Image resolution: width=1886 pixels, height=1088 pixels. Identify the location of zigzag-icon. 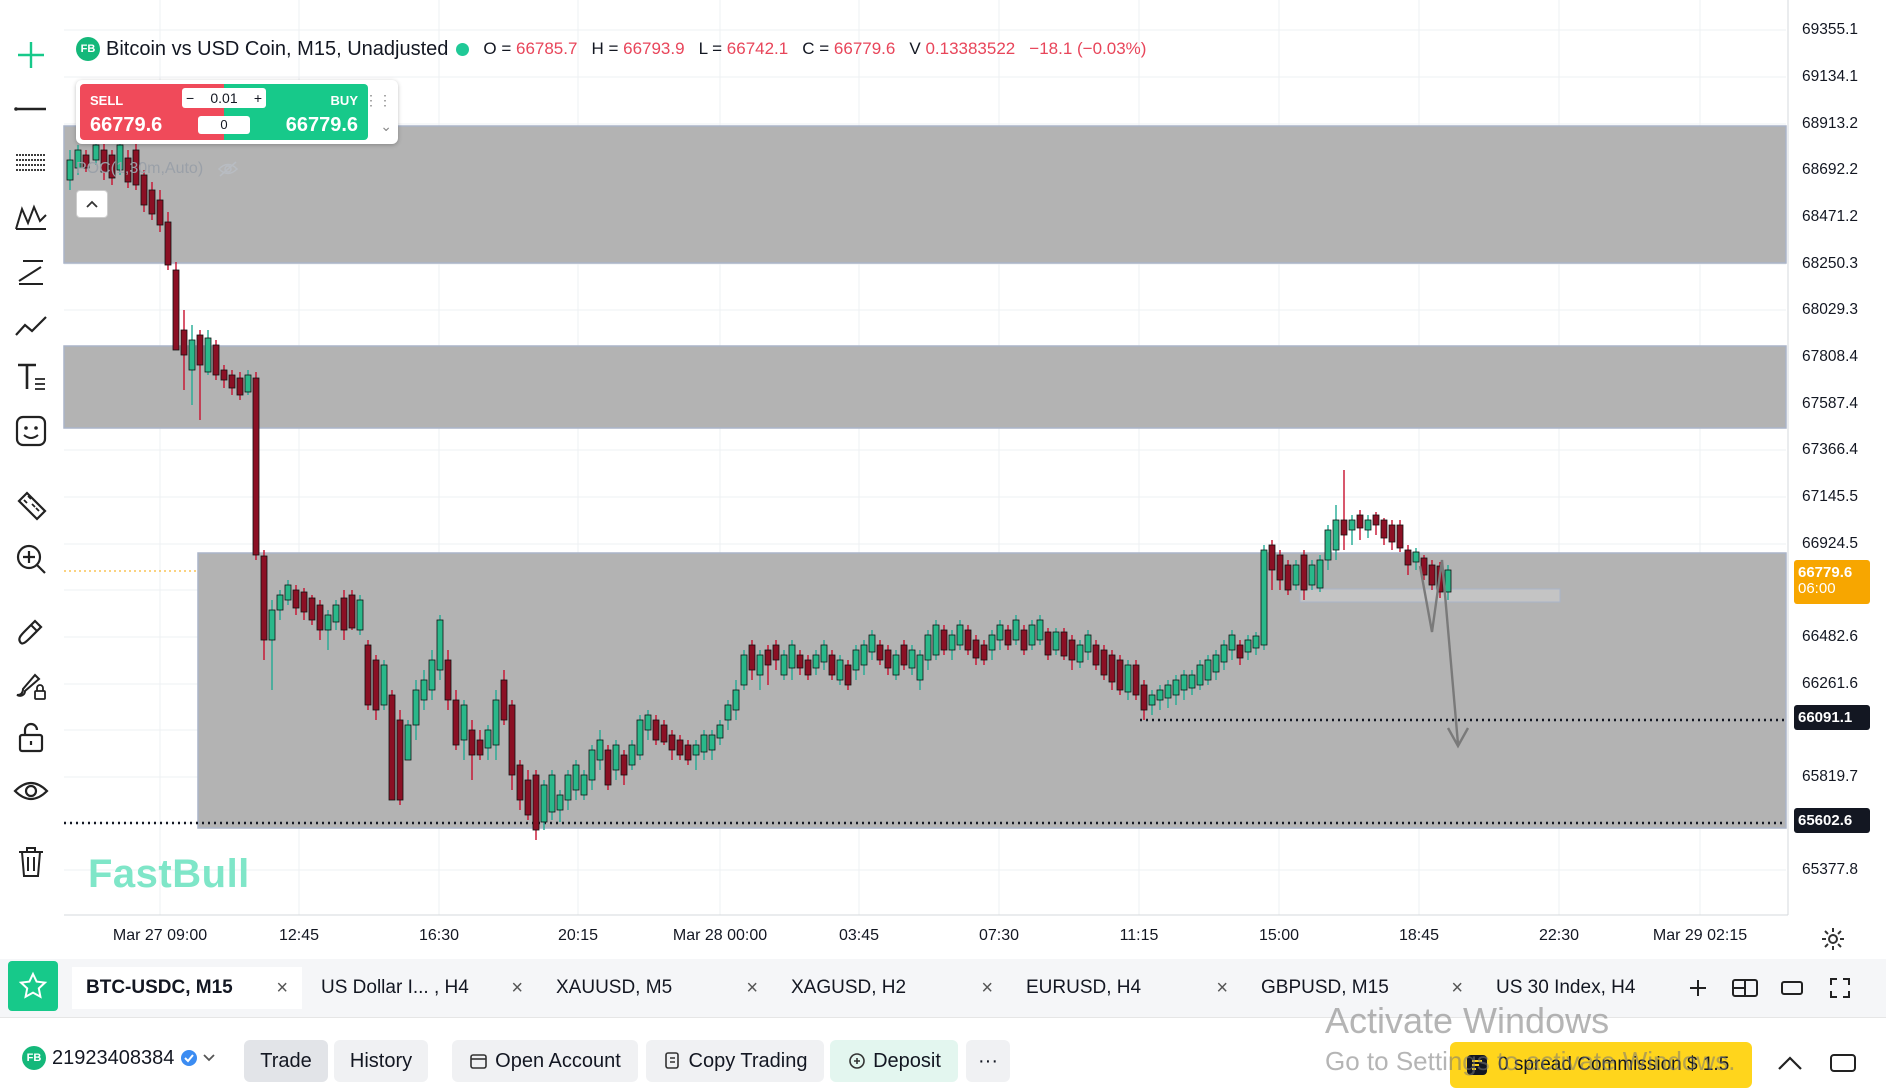
(31, 325).